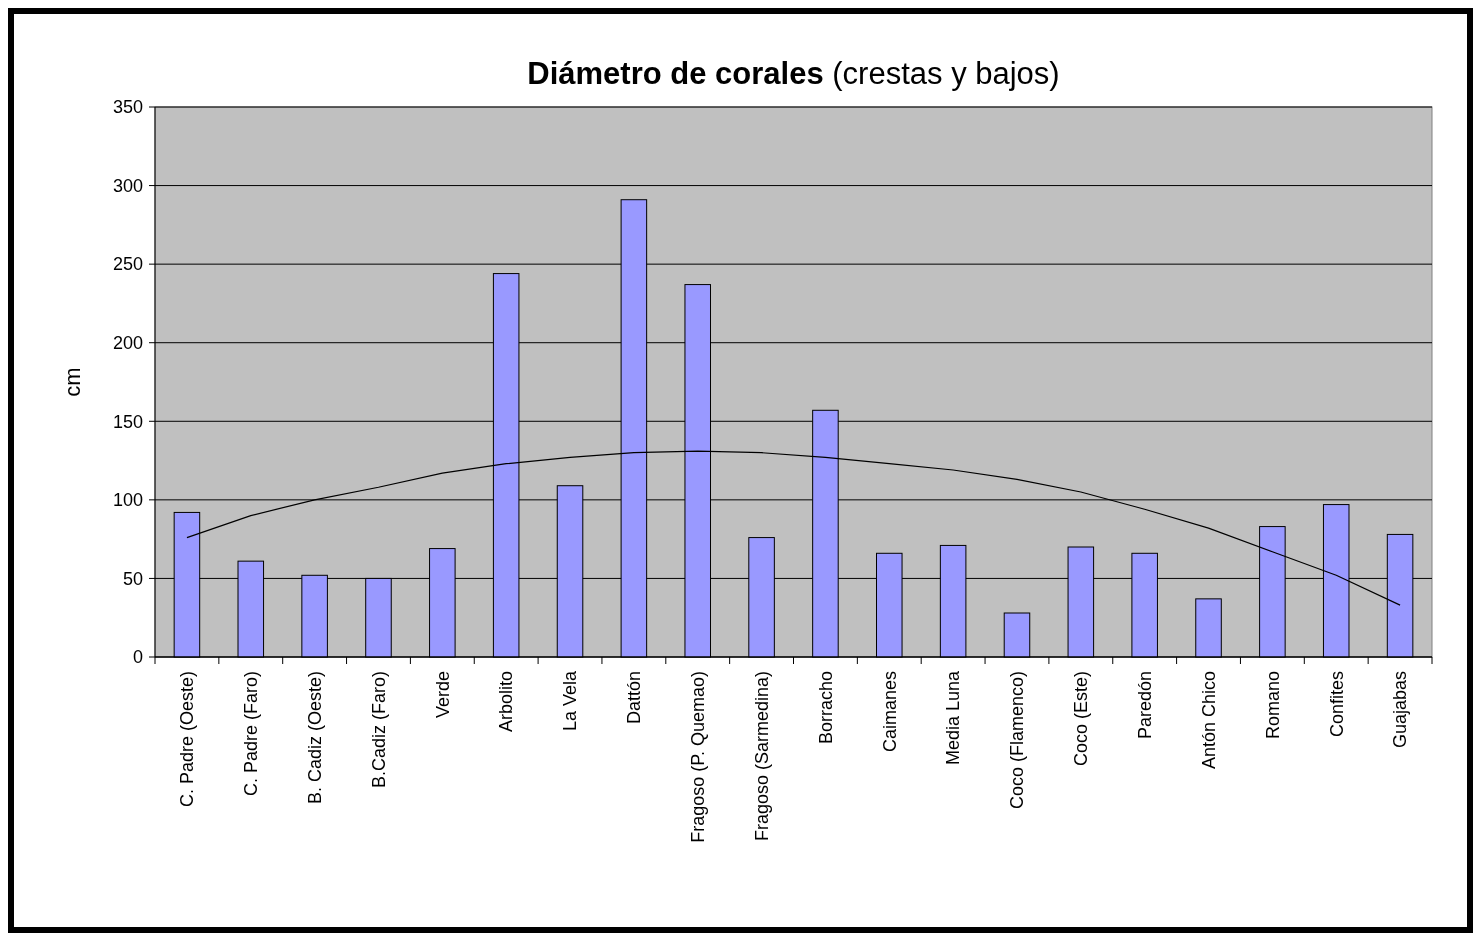 This screenshot has width=1481, height=941. I want to click on y-tick-label: 250, so click(127, 264).